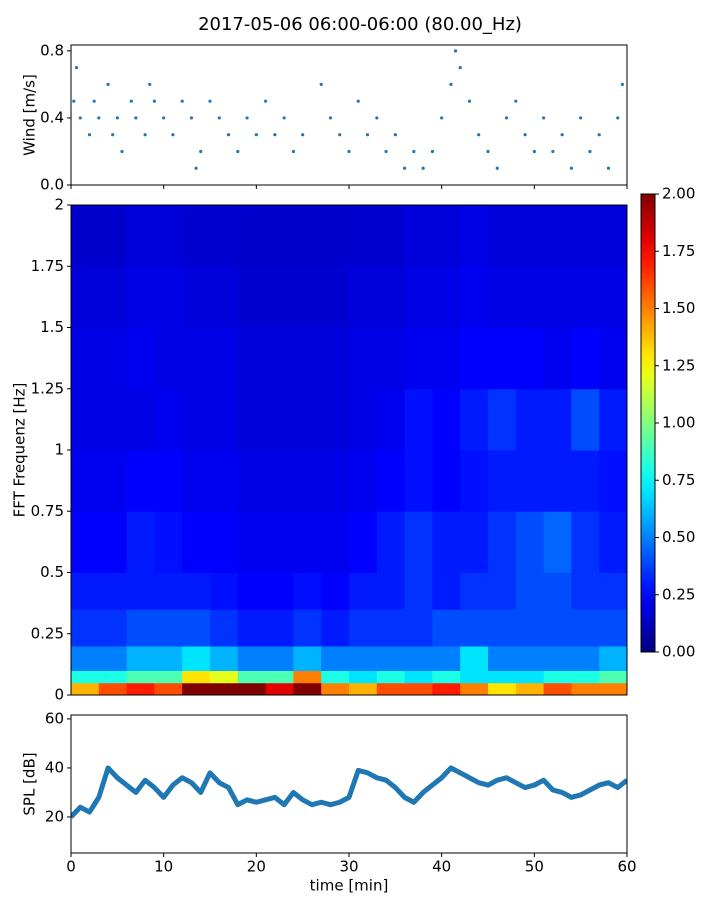 This screenshot has height=904, width=720. Describe the element at coordinates (30, 115) in the screenshot. I see `y-axis-label: Wind [m/s]` at that location.